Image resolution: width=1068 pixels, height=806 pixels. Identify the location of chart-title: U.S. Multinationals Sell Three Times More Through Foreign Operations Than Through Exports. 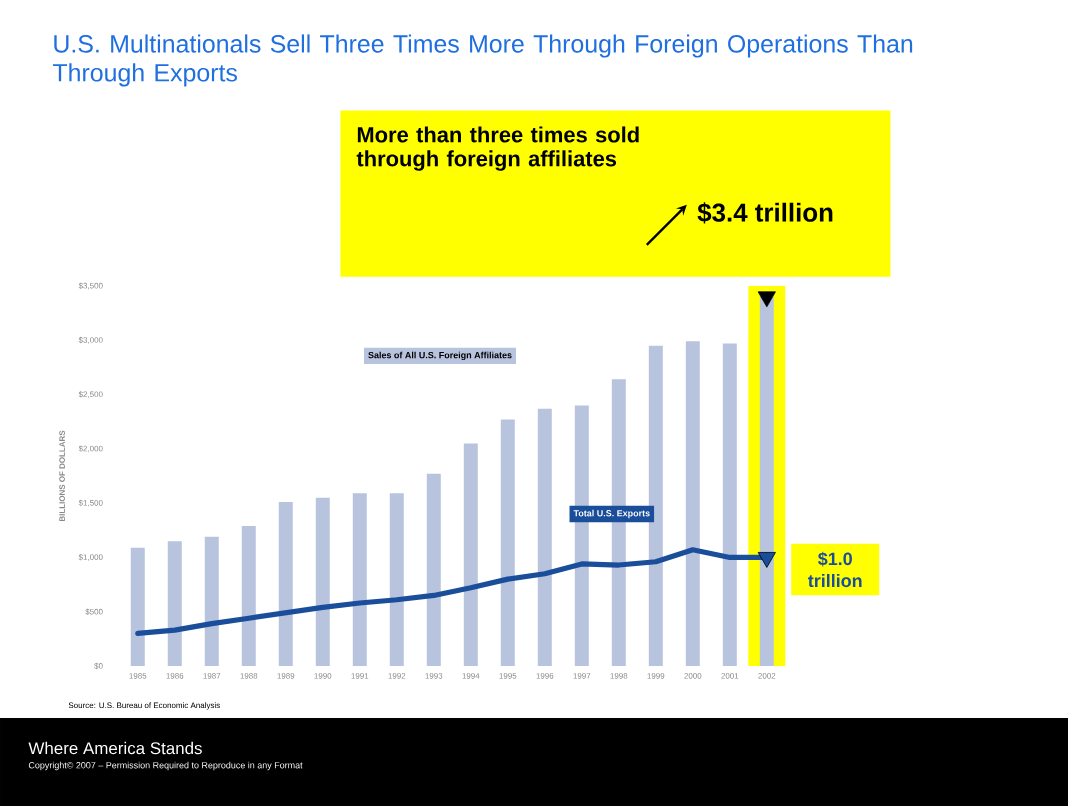
(482, 60).